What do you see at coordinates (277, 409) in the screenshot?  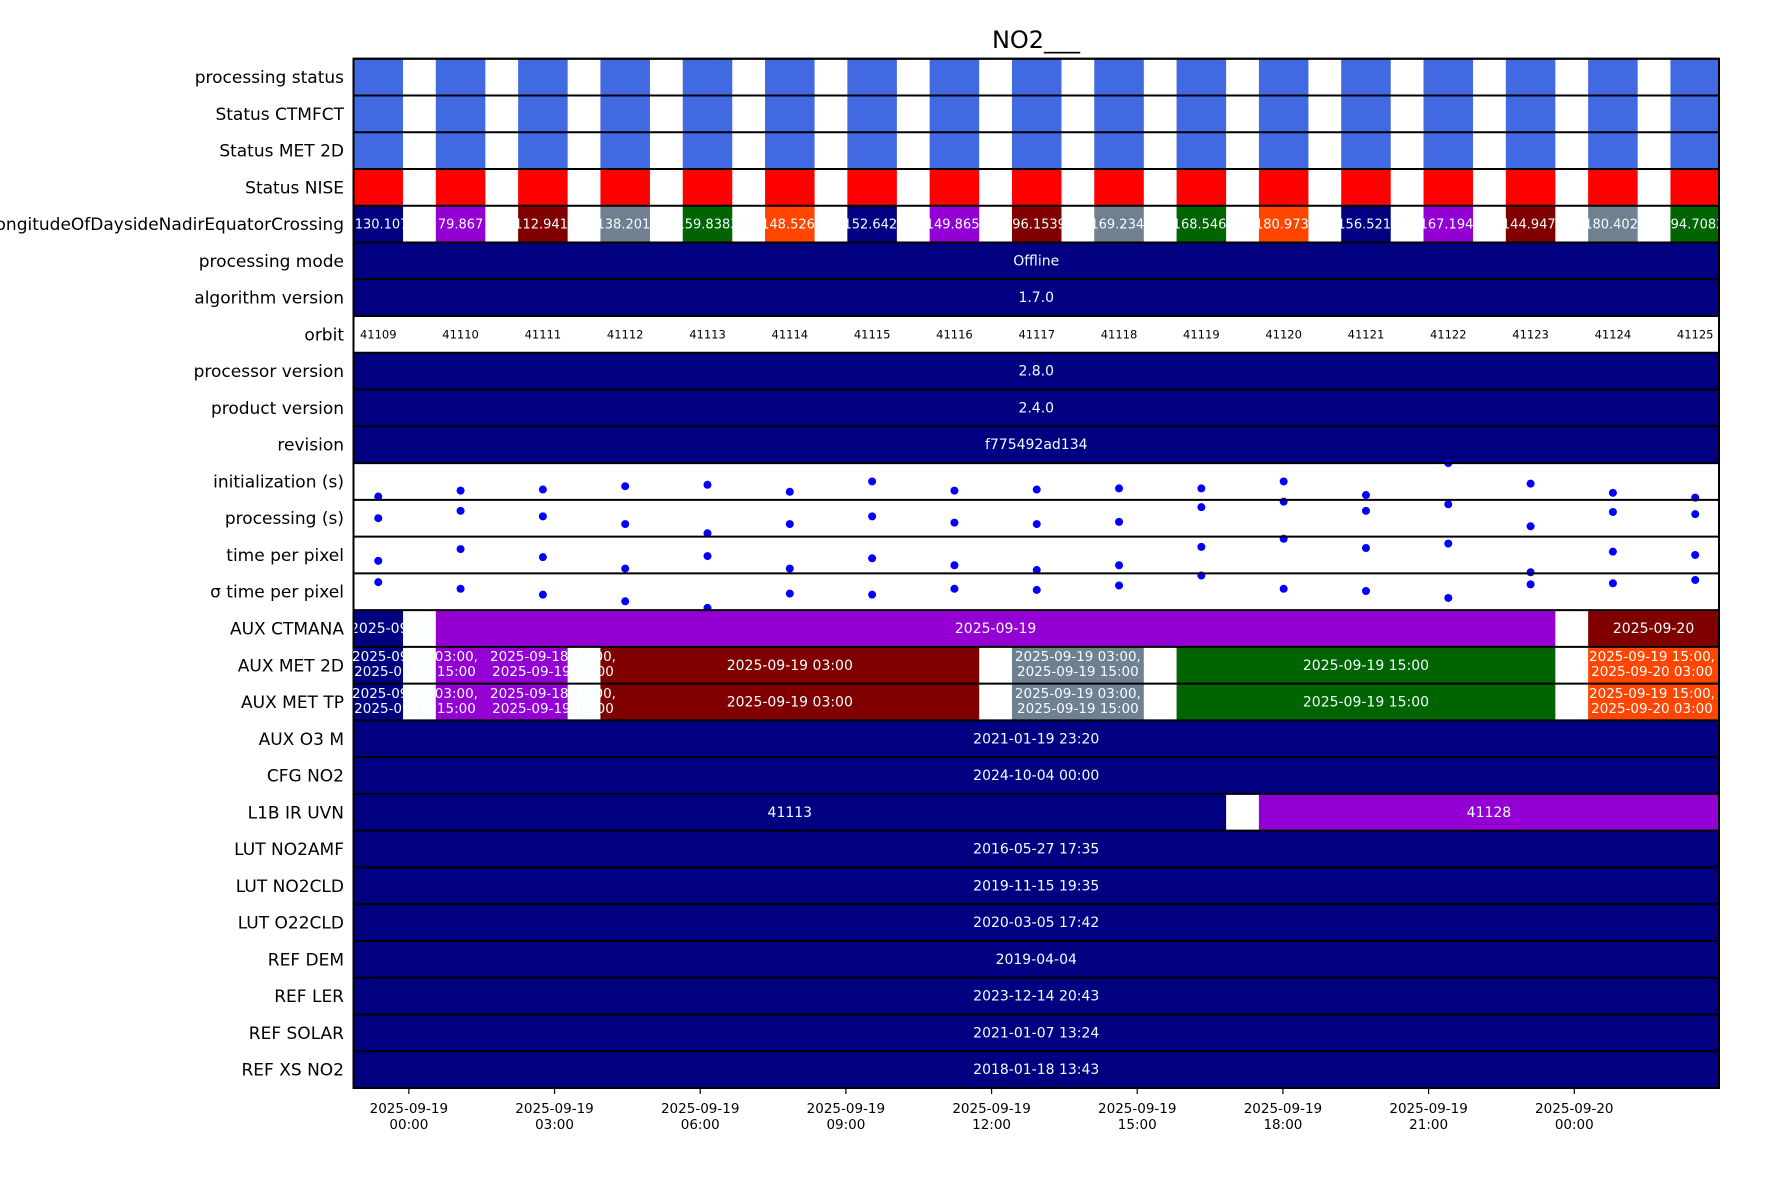 I see `row-label: product version` at bounding box center [277, 409].